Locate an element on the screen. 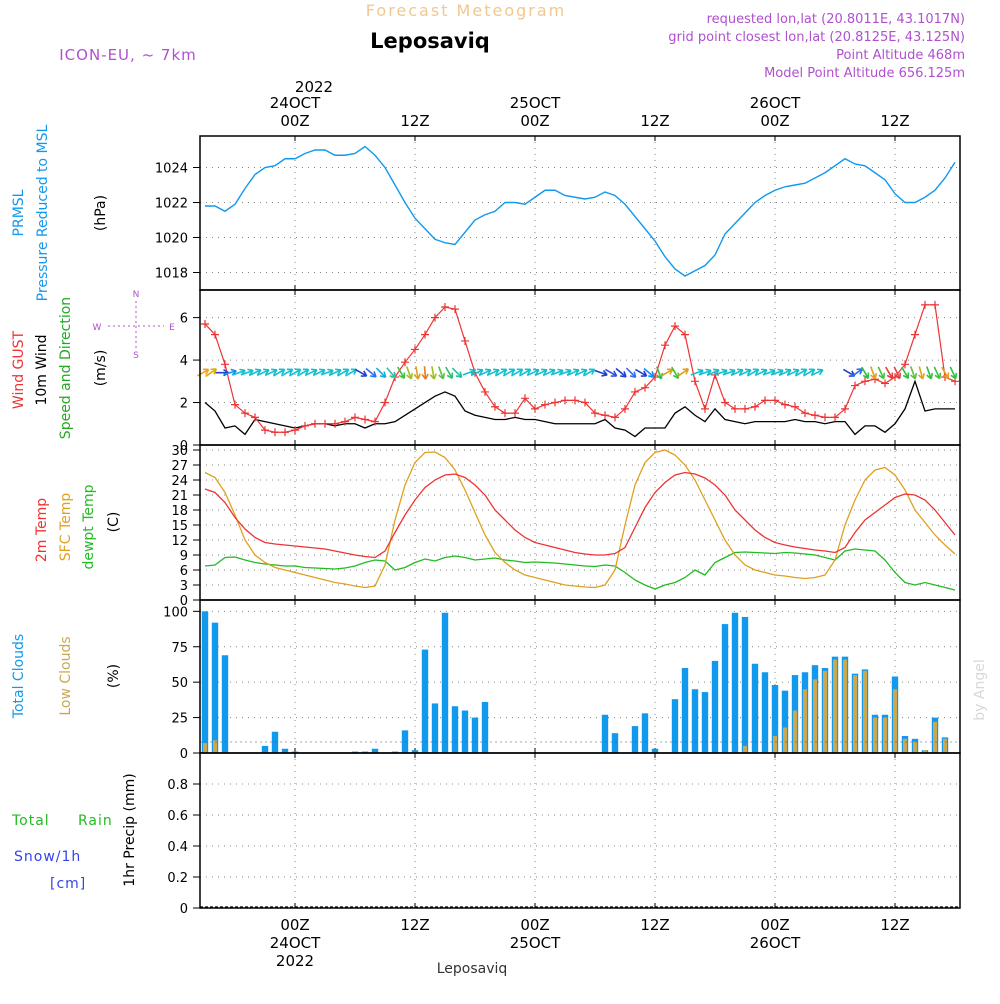 The width and height of the screenshot is (1000, 1004). pressure-line is located at coordinates (580, 211).